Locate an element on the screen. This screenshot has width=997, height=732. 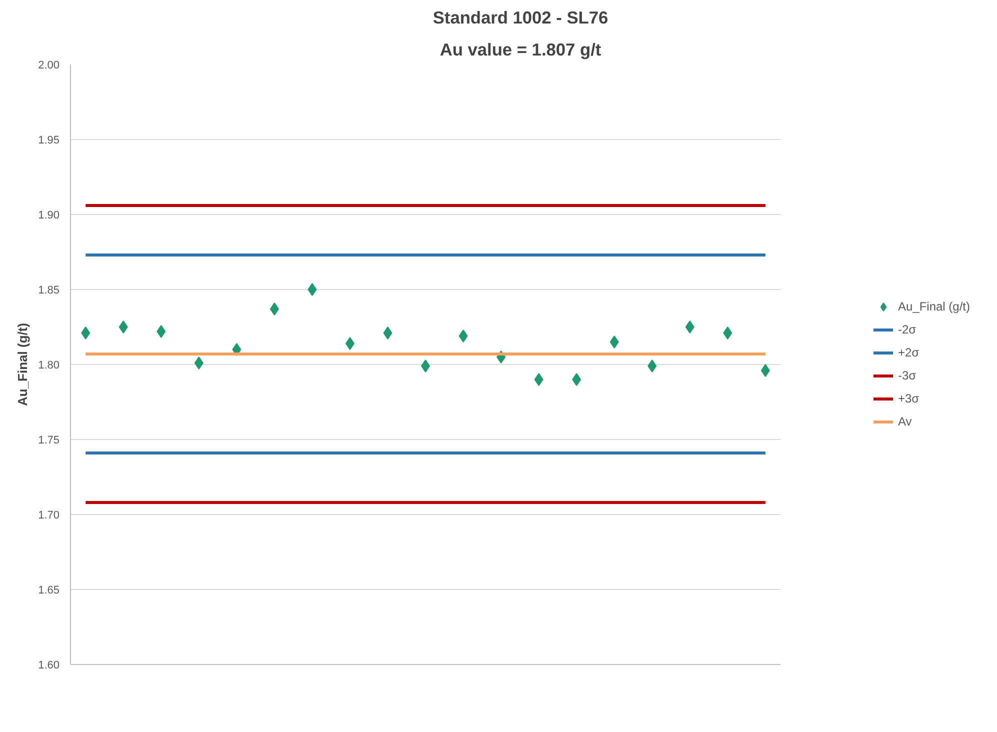
y-tick-label: 1.95 is located at coordinates (49, 140).